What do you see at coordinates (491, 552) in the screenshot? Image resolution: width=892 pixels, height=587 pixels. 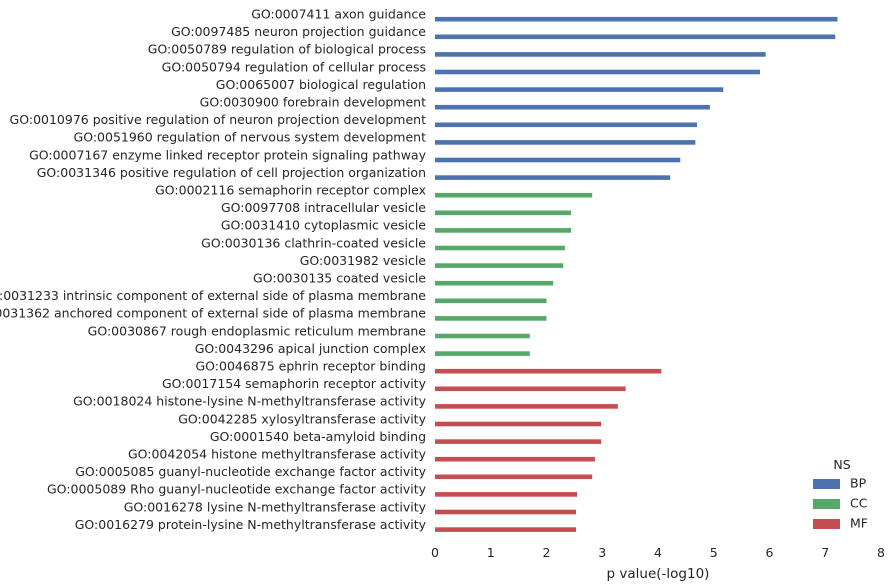 I see `x-tick-label: 1` at bounding box center [491, 552].